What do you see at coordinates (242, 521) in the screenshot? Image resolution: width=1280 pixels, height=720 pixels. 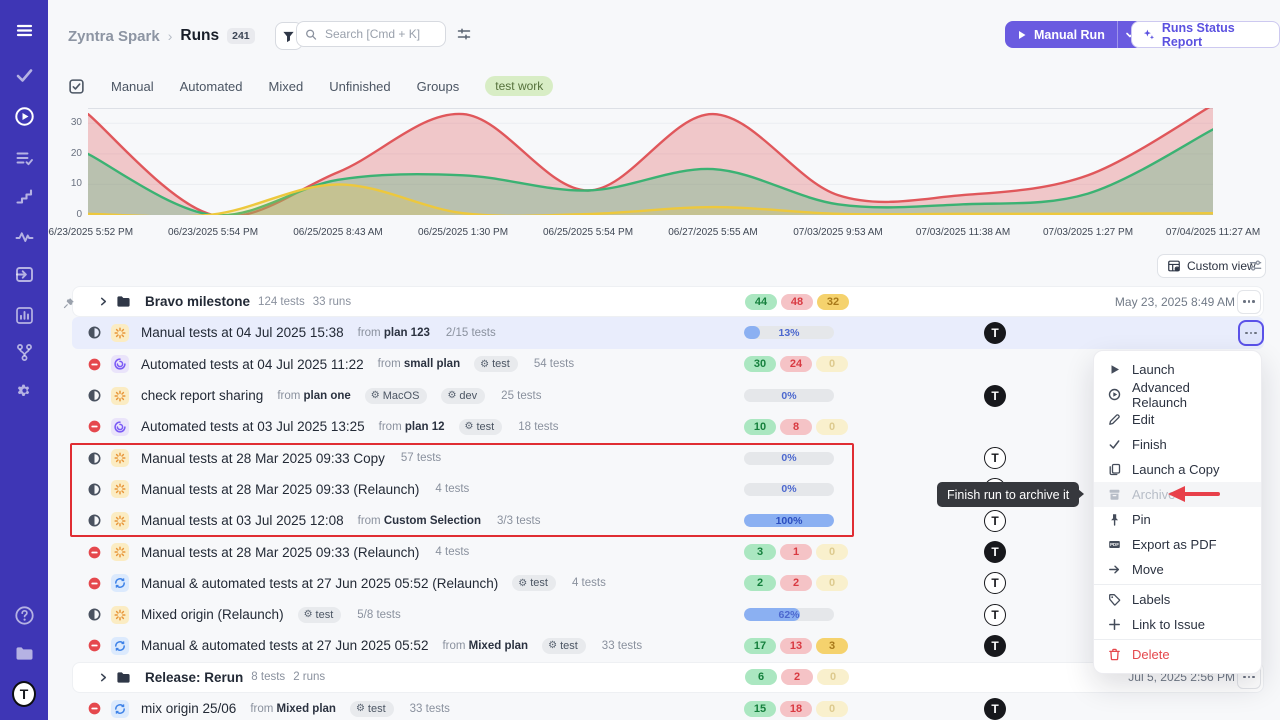 I see `run-title: Manual tests at 03 Jul 2025 12:08` at bounding box center [242, 521].